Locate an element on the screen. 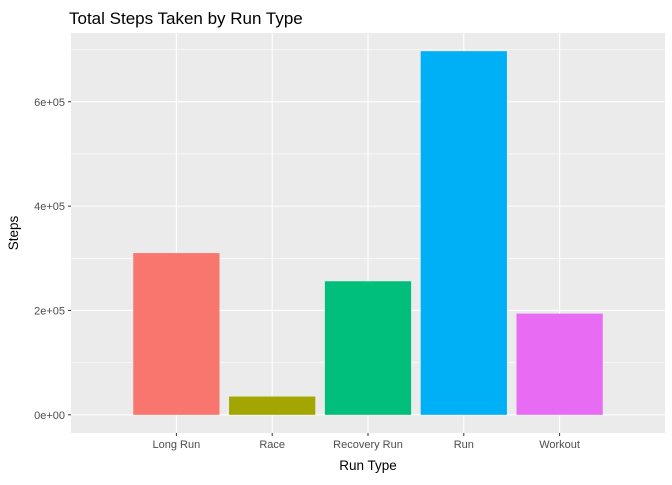  x-tick-label: Recovery Run is located at coordinates (368, 445).